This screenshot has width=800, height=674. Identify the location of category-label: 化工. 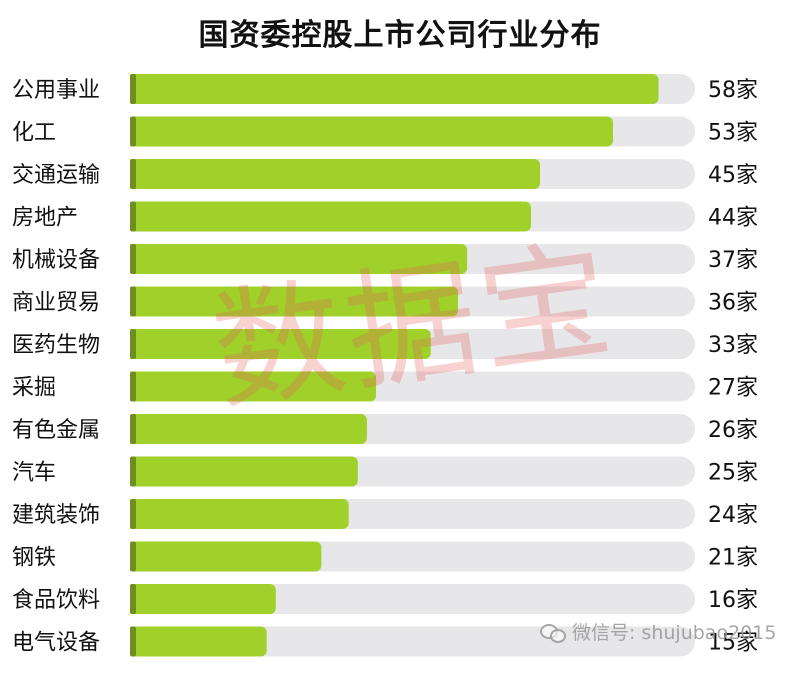
(34, 133).